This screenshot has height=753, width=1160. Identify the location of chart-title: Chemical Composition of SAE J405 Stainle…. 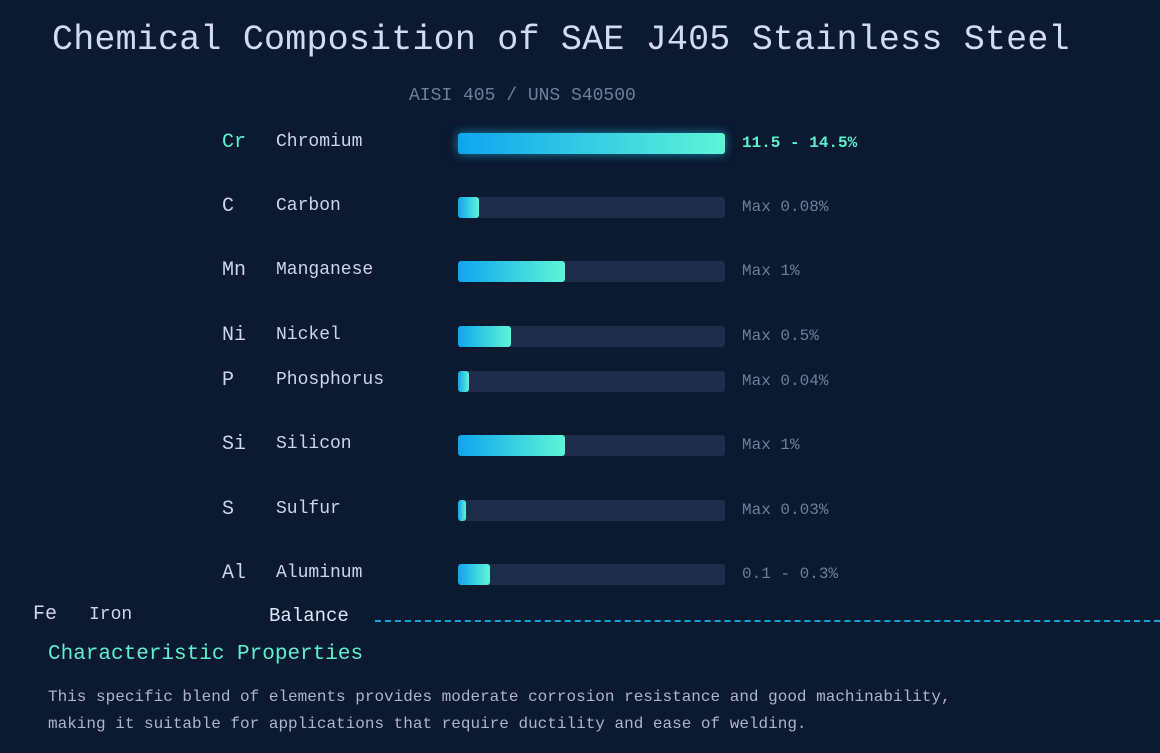
(561, 40).